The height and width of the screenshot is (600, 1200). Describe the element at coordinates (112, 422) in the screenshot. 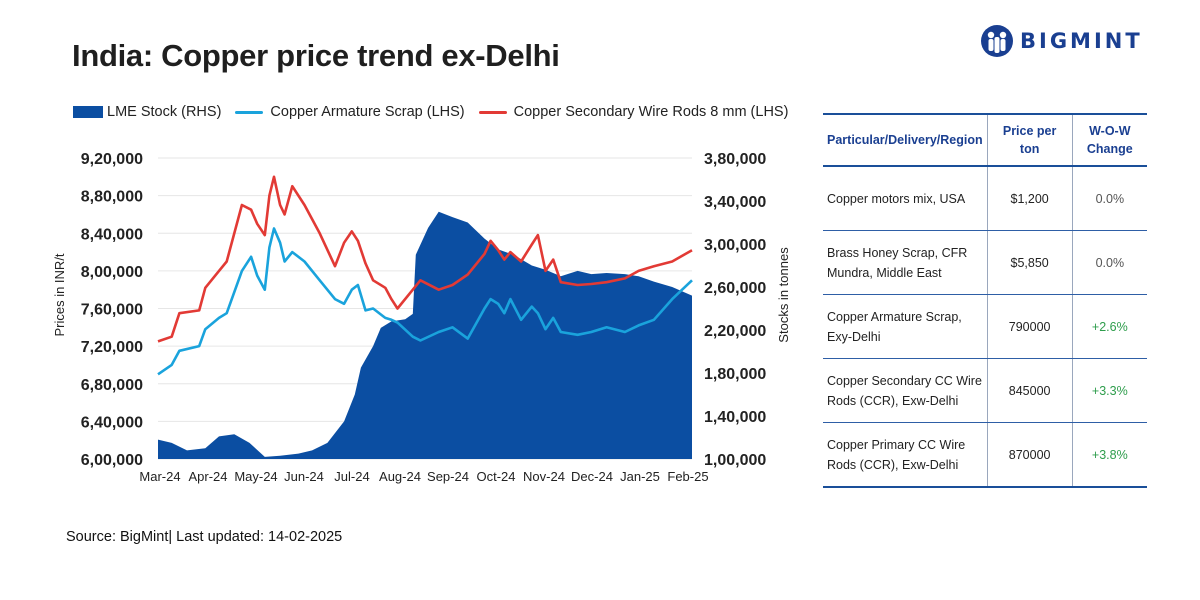

I see `y-tick-label-left: 6,40,000` at that location.